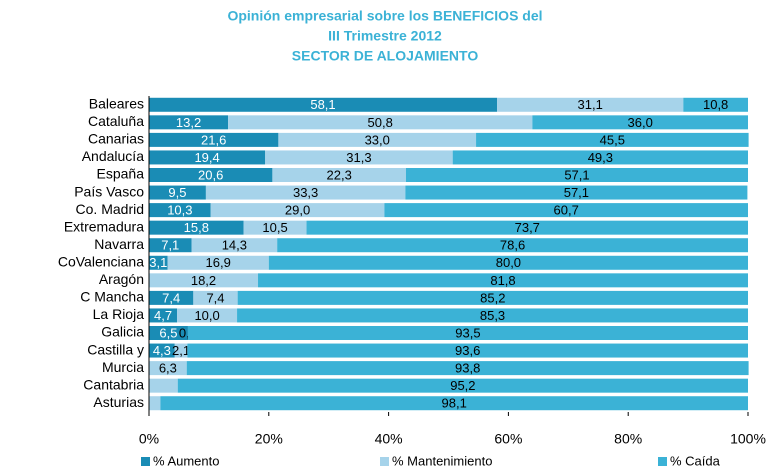  I want to click on value-label: 93,5, so click(467, 332).